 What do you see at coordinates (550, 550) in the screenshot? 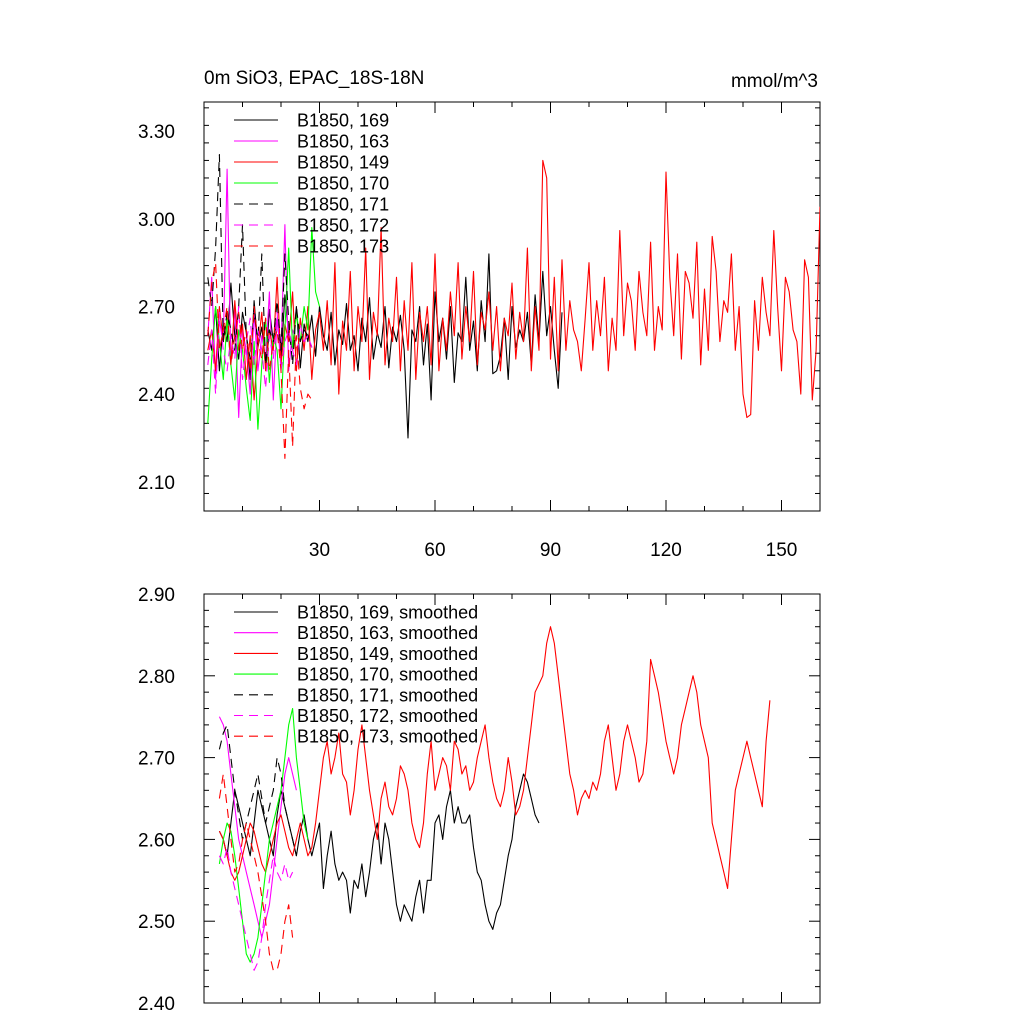
I see `x-tick-label: 90` at bounding box center [550, 550].